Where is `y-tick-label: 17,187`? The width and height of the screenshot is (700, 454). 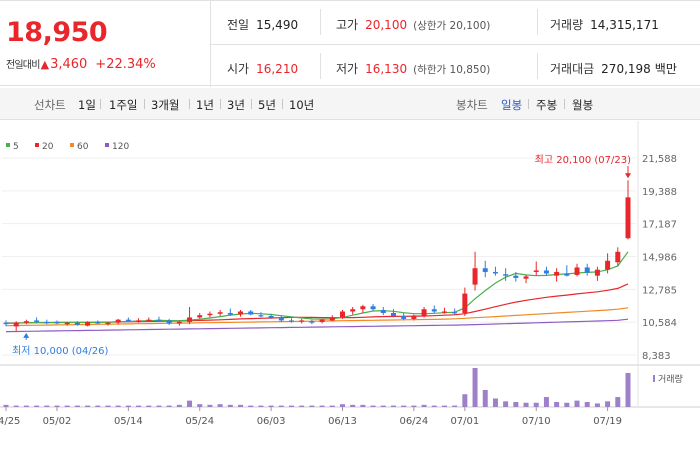
y-tick-label: 17,187 is located at coordinates (659, 225).